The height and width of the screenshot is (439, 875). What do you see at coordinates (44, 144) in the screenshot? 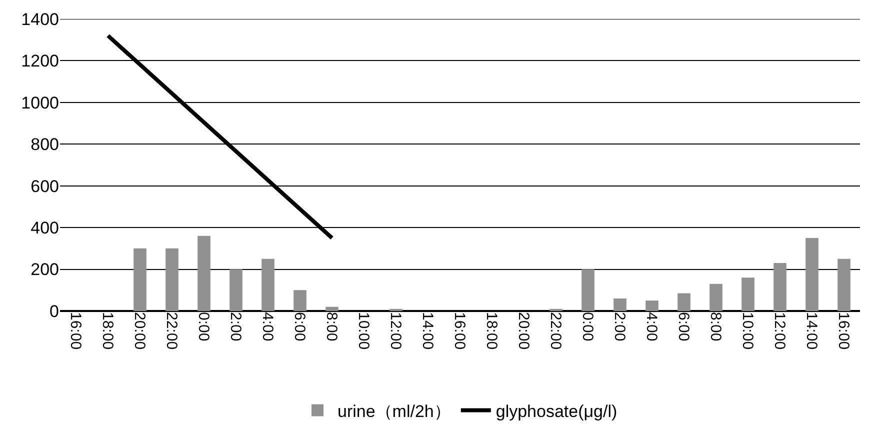
I see `y-tick-label: 800` at bounding box center [44, 144].